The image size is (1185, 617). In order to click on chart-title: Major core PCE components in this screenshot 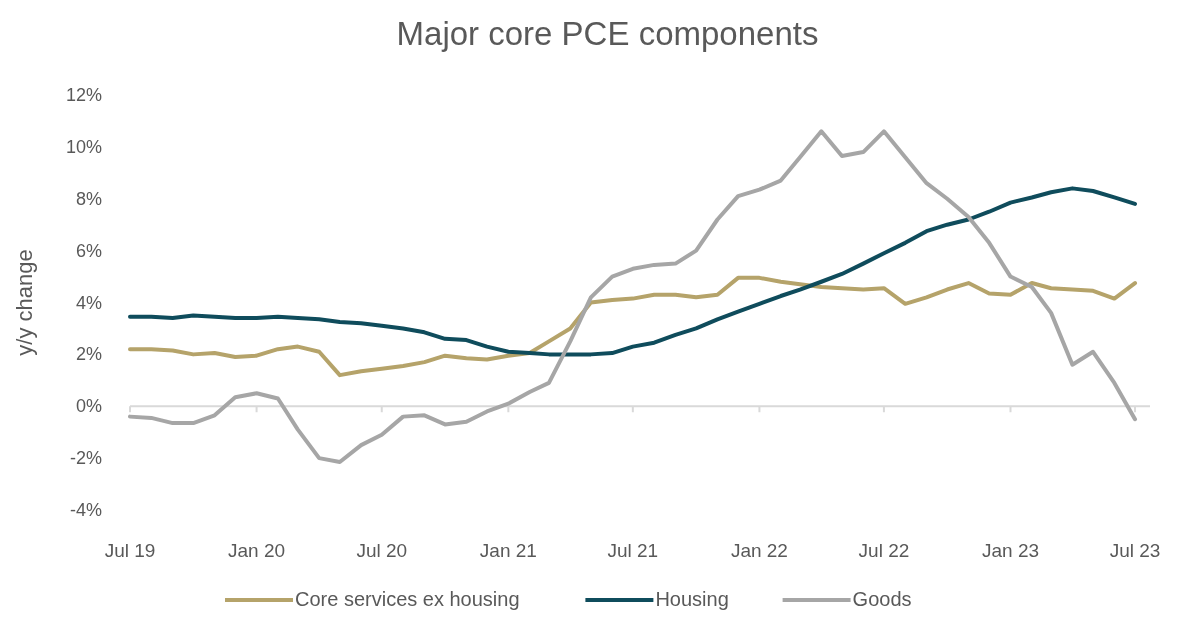, I will do `click(607, 33)`.